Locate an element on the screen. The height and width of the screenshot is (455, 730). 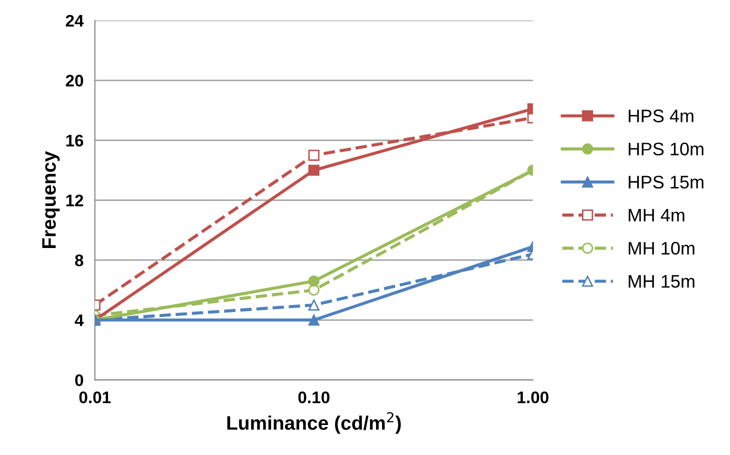
legend-label: MH 4m is located at coordinates (656, 215).